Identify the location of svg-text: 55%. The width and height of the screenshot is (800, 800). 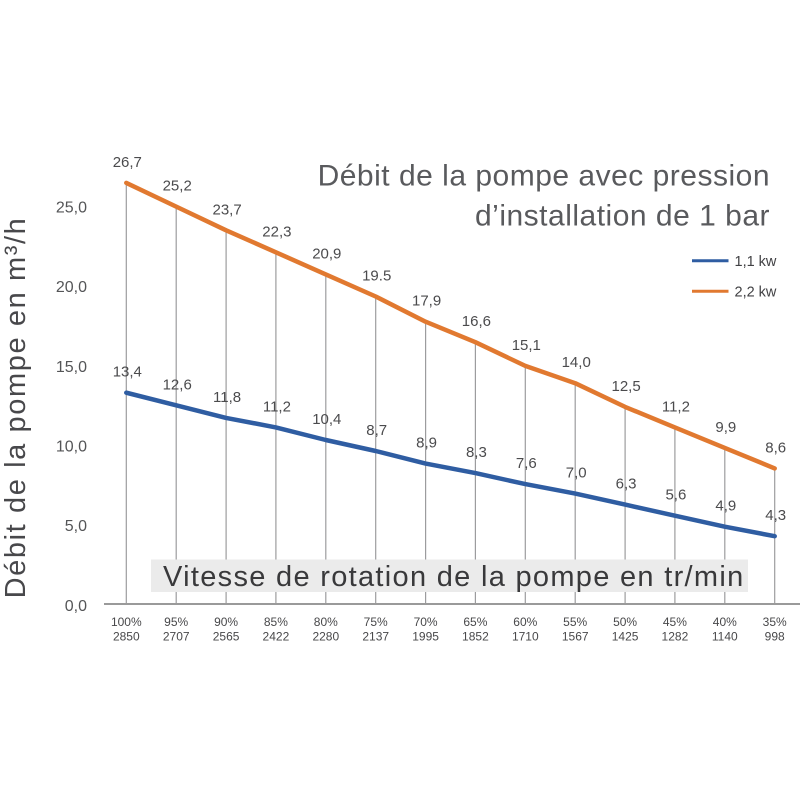
(575, 622).